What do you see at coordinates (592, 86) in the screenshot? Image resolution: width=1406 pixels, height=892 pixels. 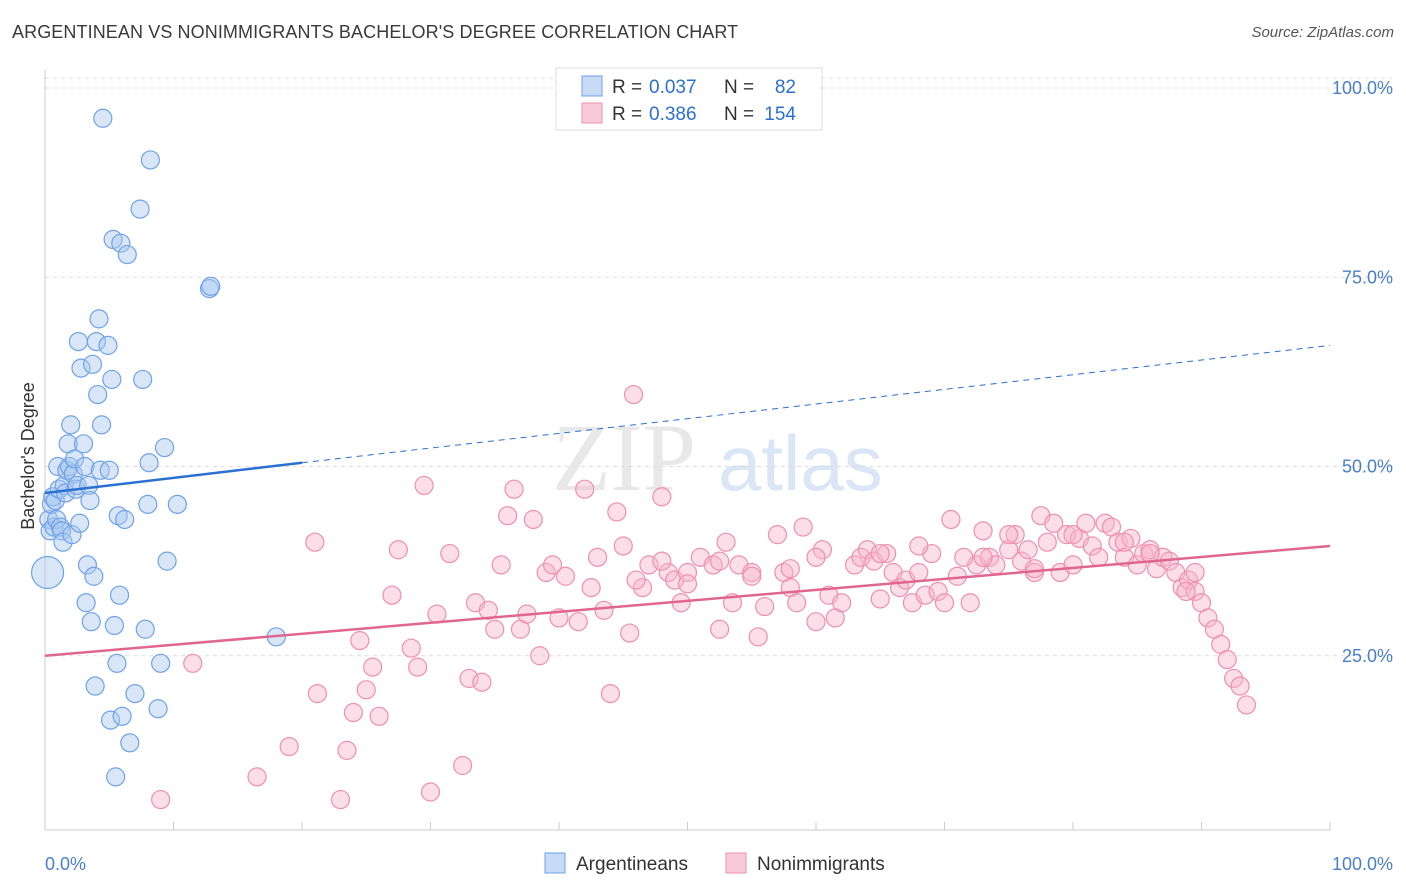 I see `legend-swatch-argentineans` at bounding box center [592, 86].